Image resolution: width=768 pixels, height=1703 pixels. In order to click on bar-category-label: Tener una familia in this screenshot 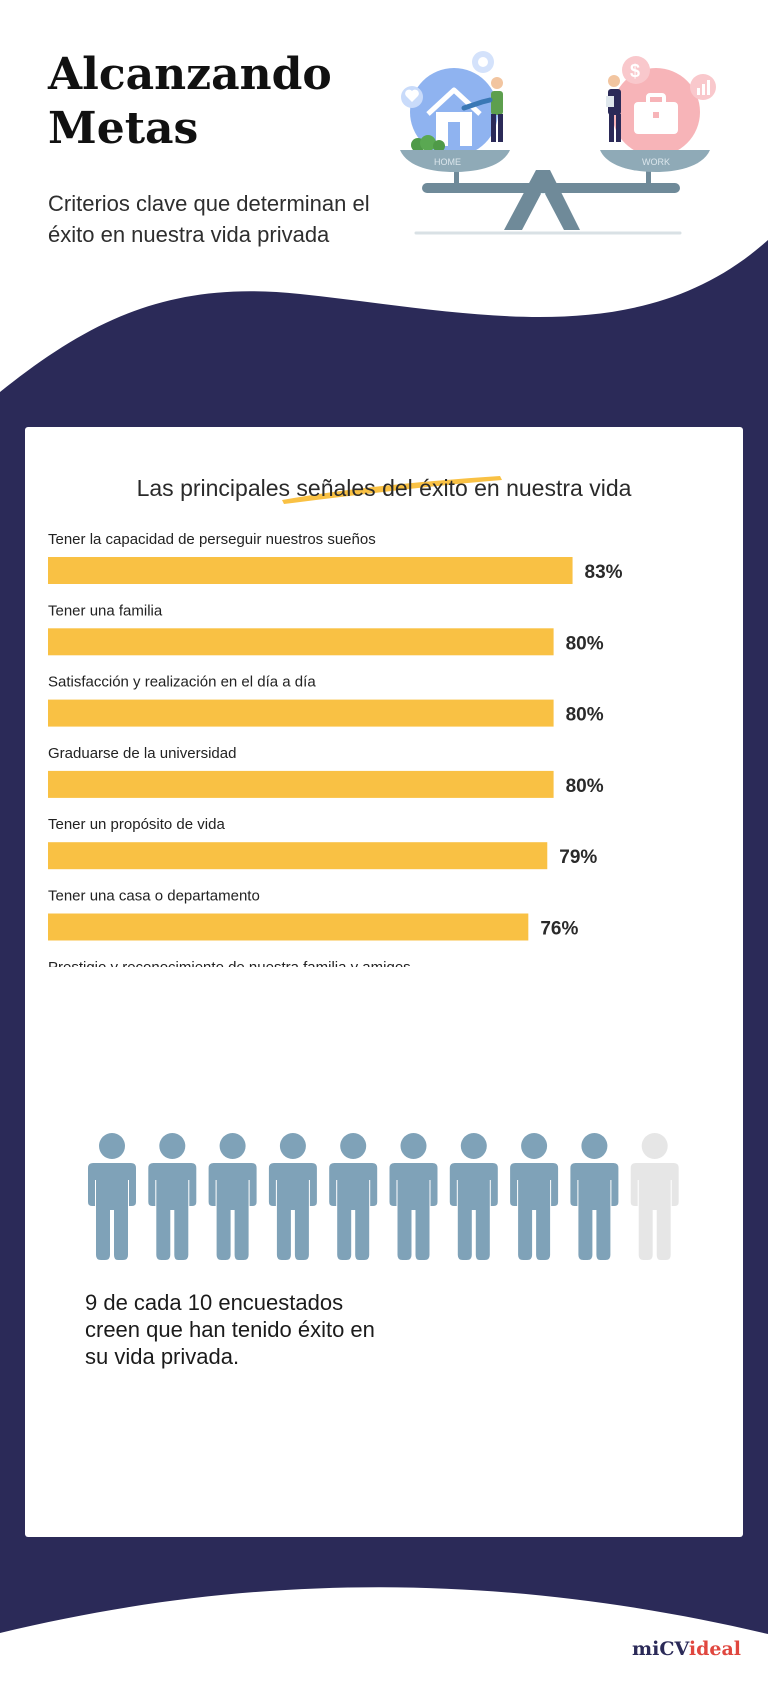, I will do `click(105, 610)`.